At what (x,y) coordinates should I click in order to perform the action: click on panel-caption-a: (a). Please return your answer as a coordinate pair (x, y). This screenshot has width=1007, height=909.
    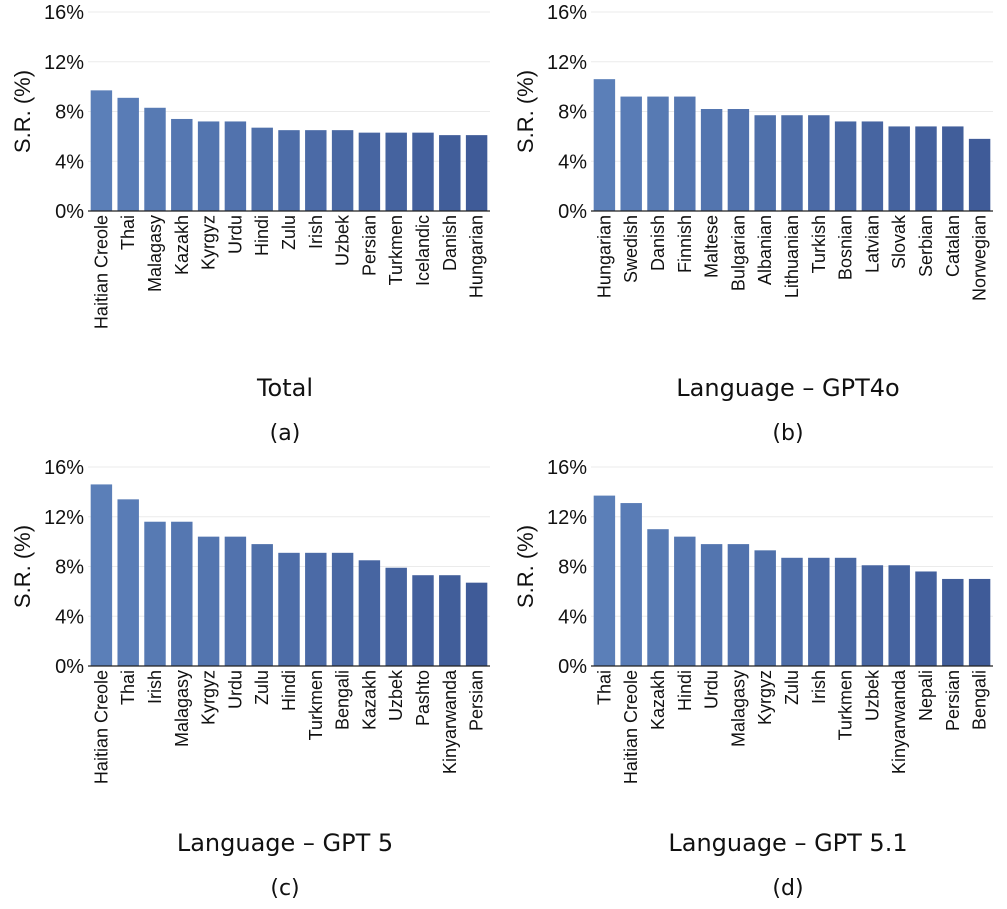
    Looking at the image, I should click on (285, 433).